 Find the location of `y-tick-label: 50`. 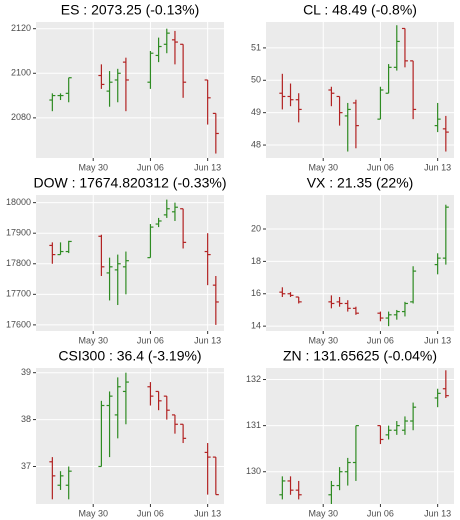

y-tick-label: 50 is located at coordinates (256, 80).